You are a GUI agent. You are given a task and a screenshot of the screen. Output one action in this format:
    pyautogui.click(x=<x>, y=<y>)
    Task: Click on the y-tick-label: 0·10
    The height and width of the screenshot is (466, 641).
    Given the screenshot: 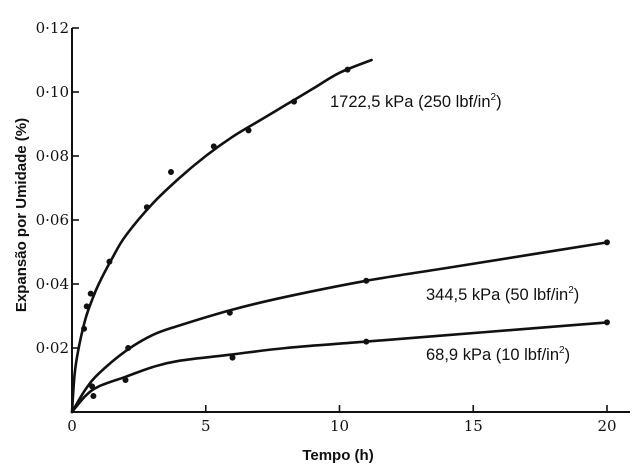 What is the action you would take?
    pyautogui.click(x=52, y=92)
    